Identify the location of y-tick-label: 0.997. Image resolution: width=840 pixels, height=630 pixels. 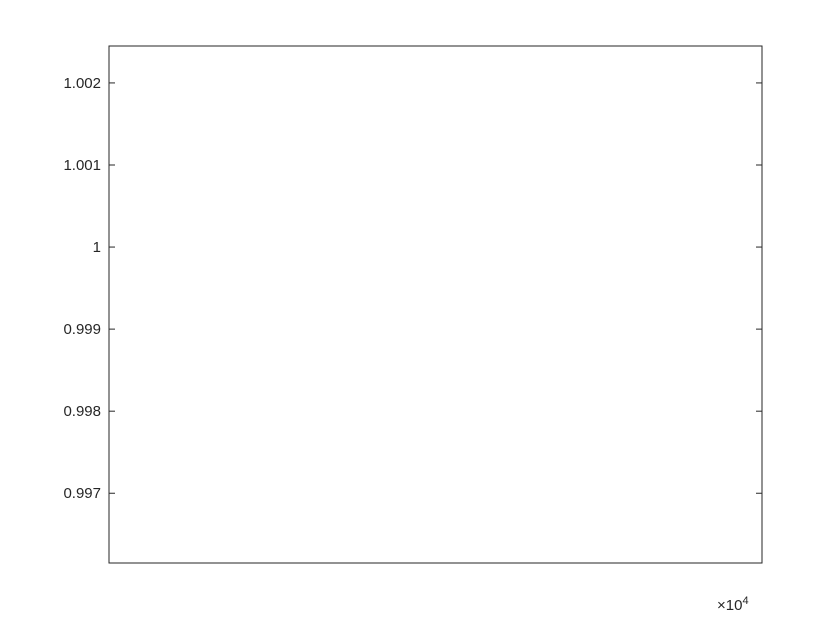
(82, 493).